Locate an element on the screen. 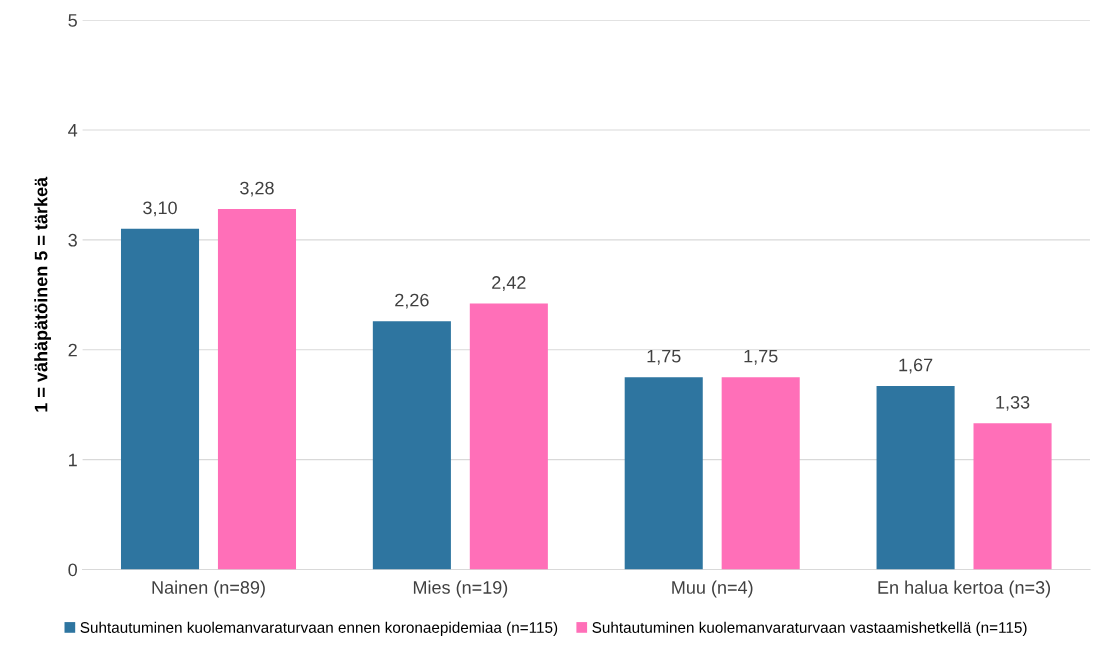  y-tick-label: 5 is located at coordinates (72, 20).